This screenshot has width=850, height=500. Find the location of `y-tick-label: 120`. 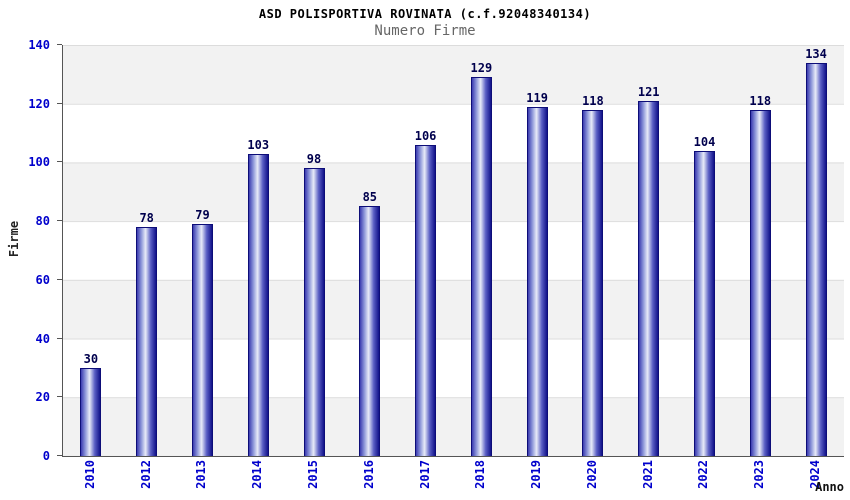

y-tick-label: 120 is located at coordinates (39, 103).